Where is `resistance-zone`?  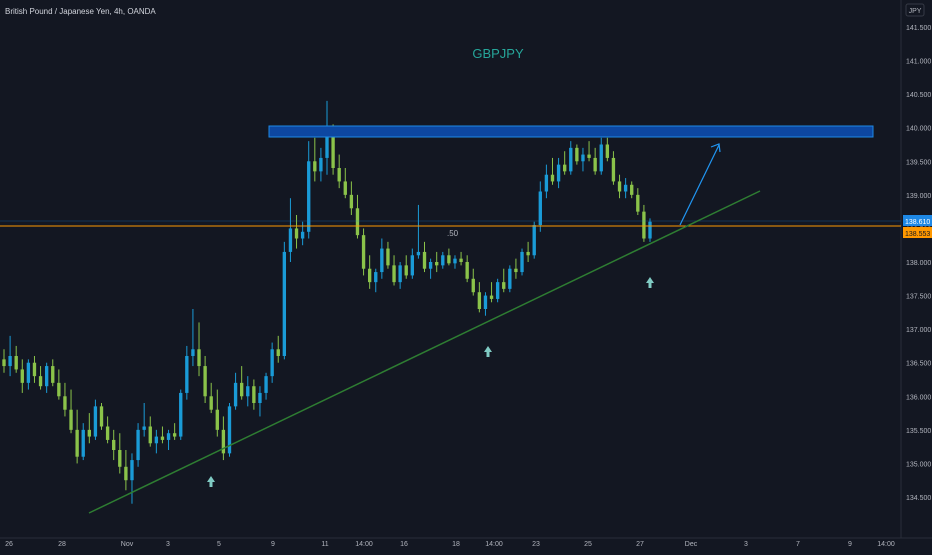
resistance-zone is located at coordinates (571, 131).